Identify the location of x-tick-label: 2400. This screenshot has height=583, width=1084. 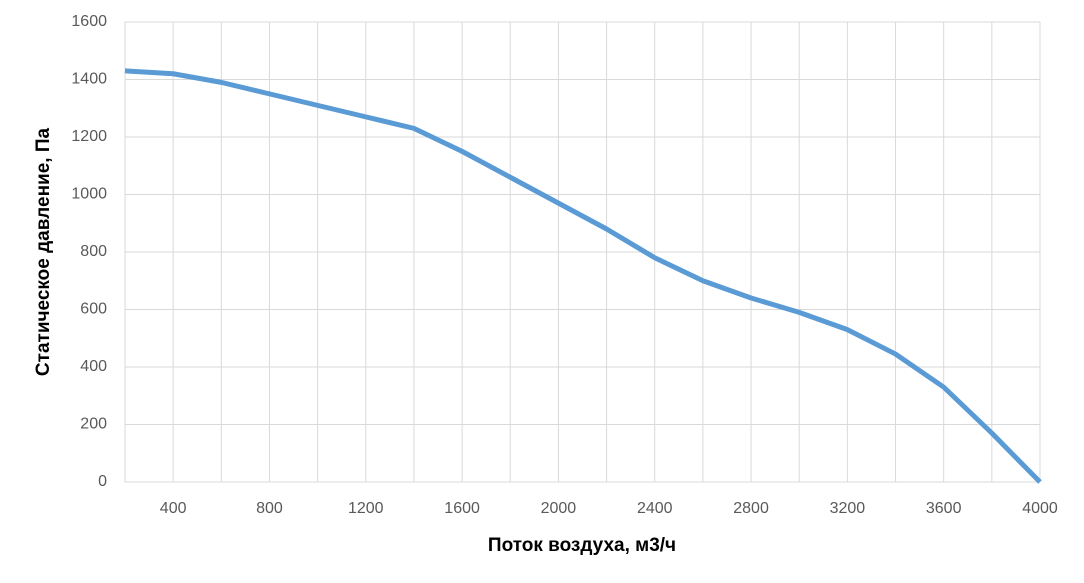
(655, 508).